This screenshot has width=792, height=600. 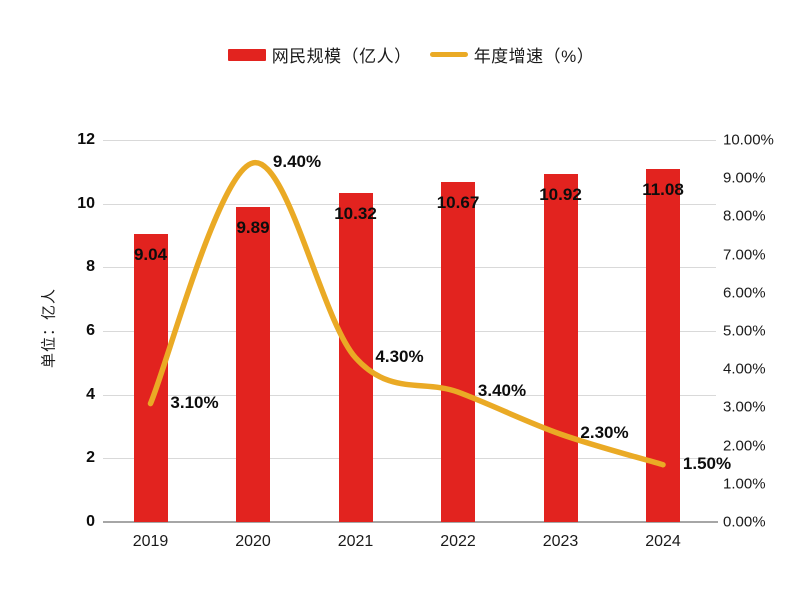 I want to click on line-value-2024: 1.50%, so click(x=707, y=463).